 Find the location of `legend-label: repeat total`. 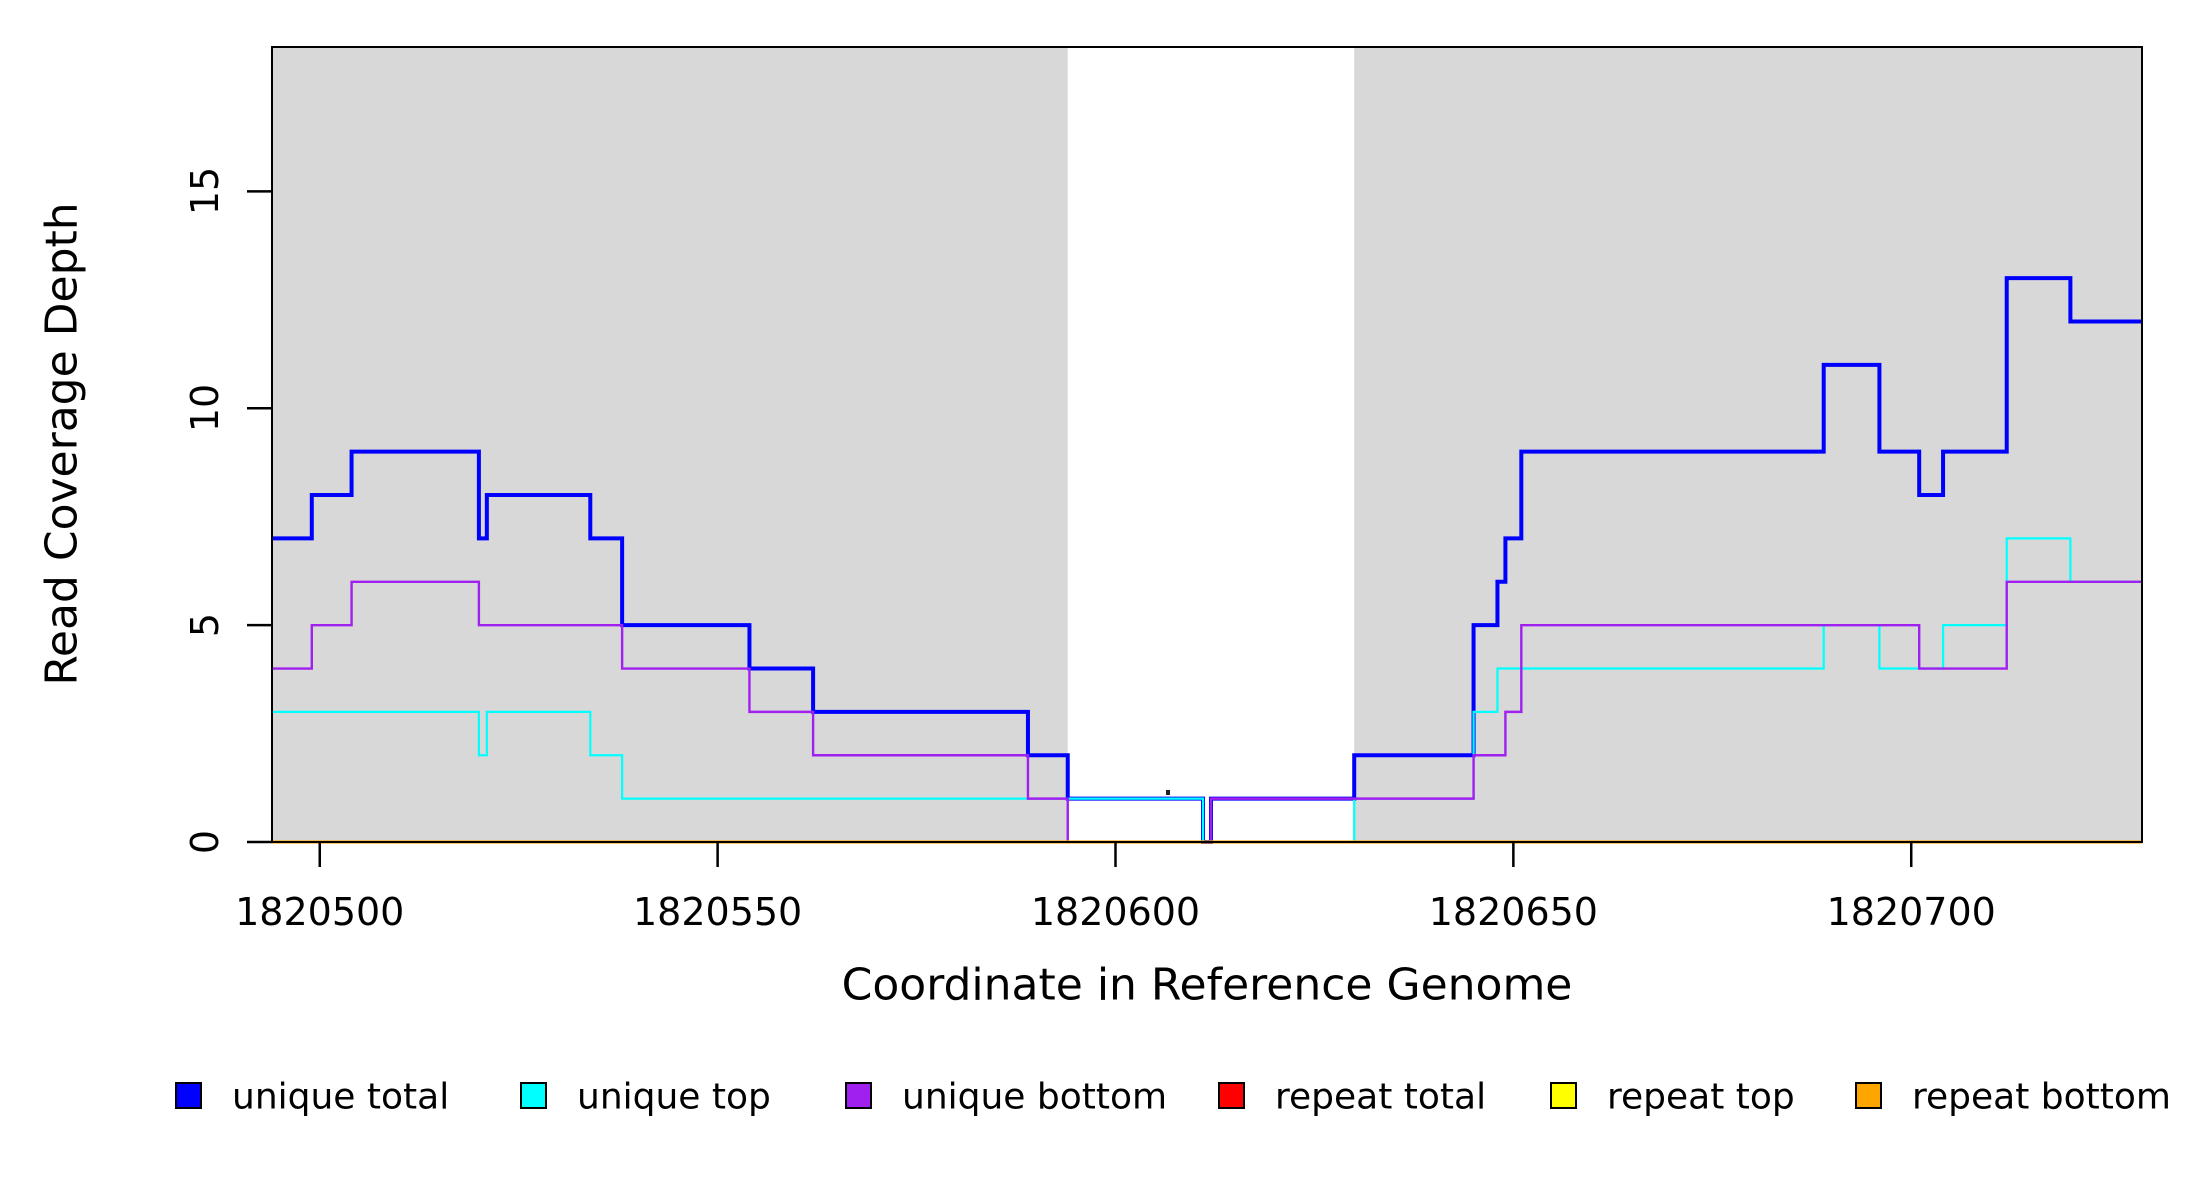

legend-label: repeat total is located at coordinates (1381, 1097).